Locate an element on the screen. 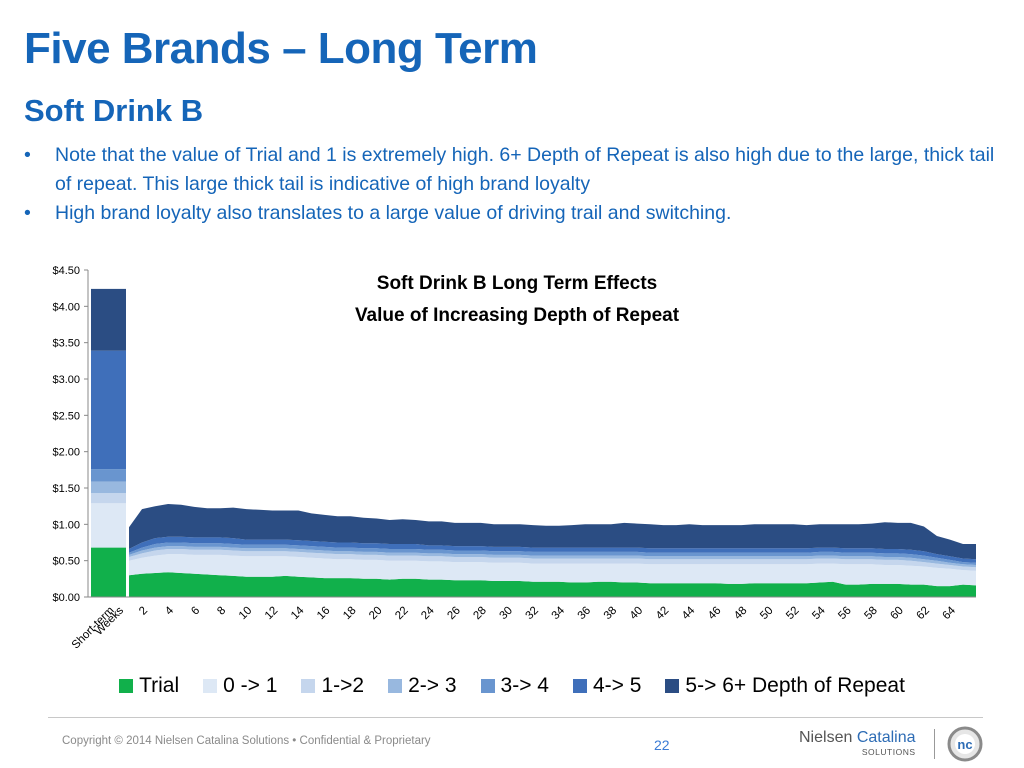  logo-word-nielsen: Nielsen is located at coordinates (826, 737).